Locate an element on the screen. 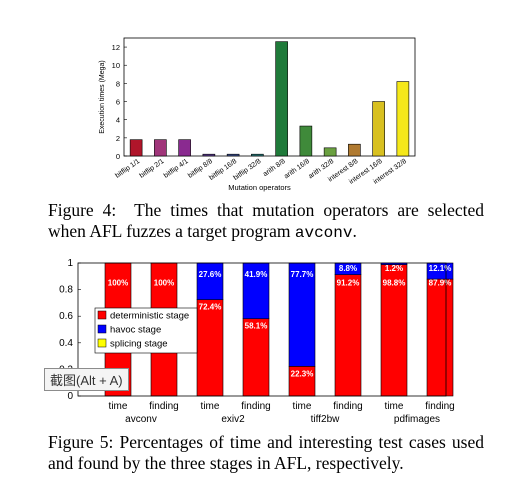 Image resolution: width=515 pixels, height=495 pixels. figure-4-label: Figure 4: is located at coordinates (82, 210).